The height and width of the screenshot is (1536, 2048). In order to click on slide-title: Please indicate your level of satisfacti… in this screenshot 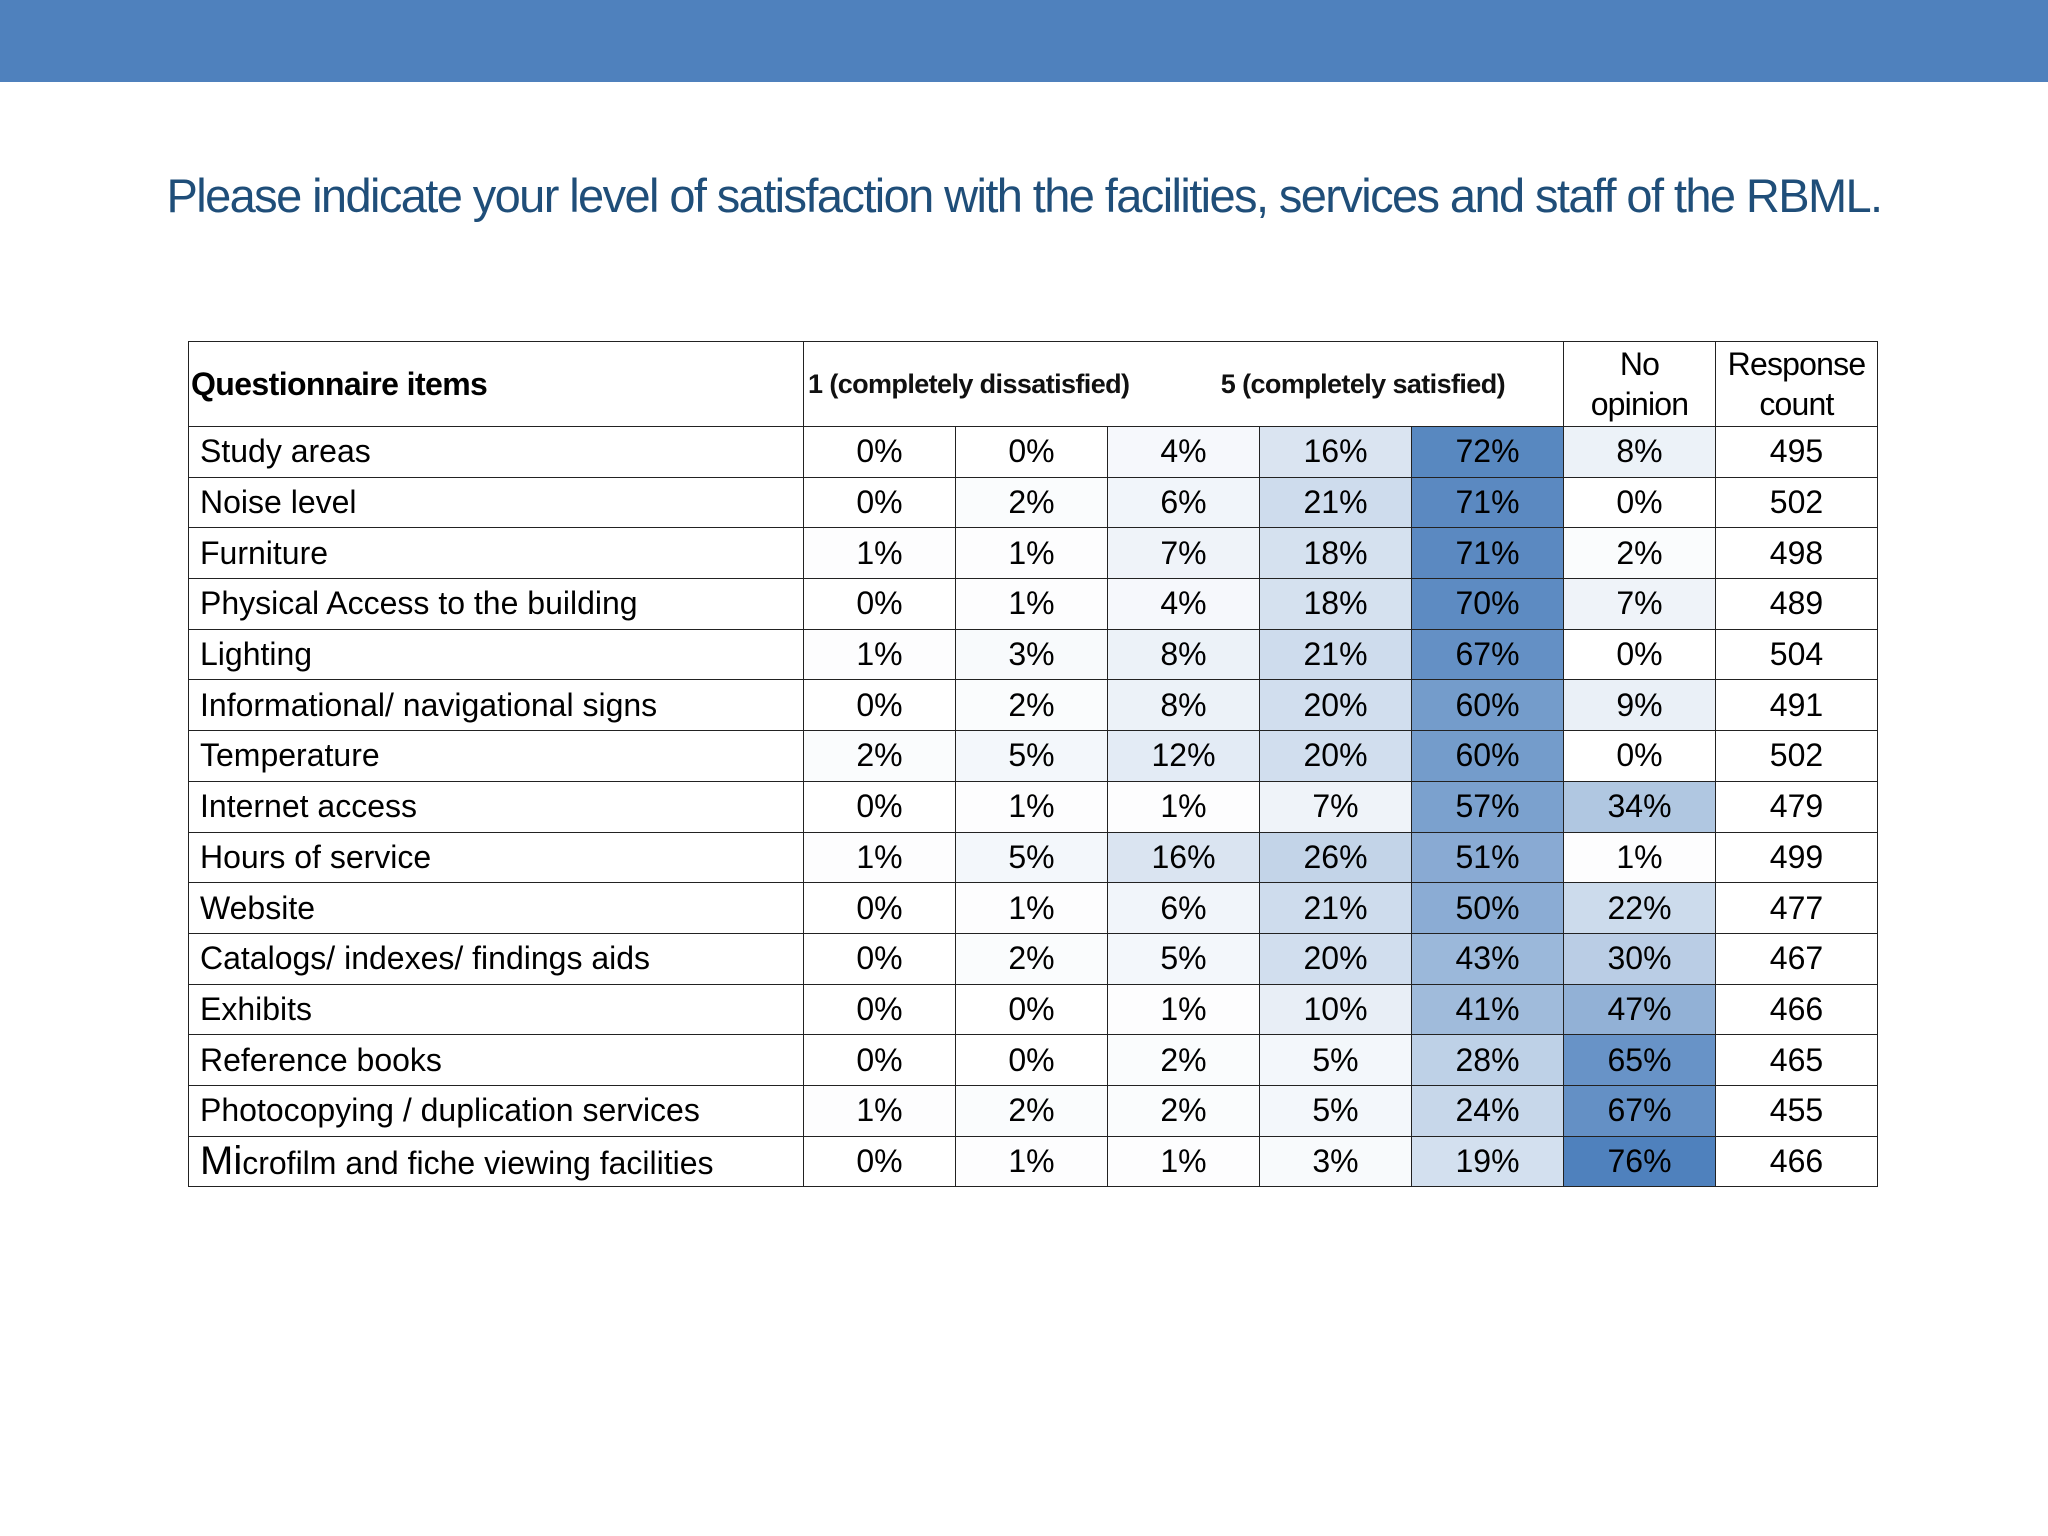, I will do `click(1025, 195)`.